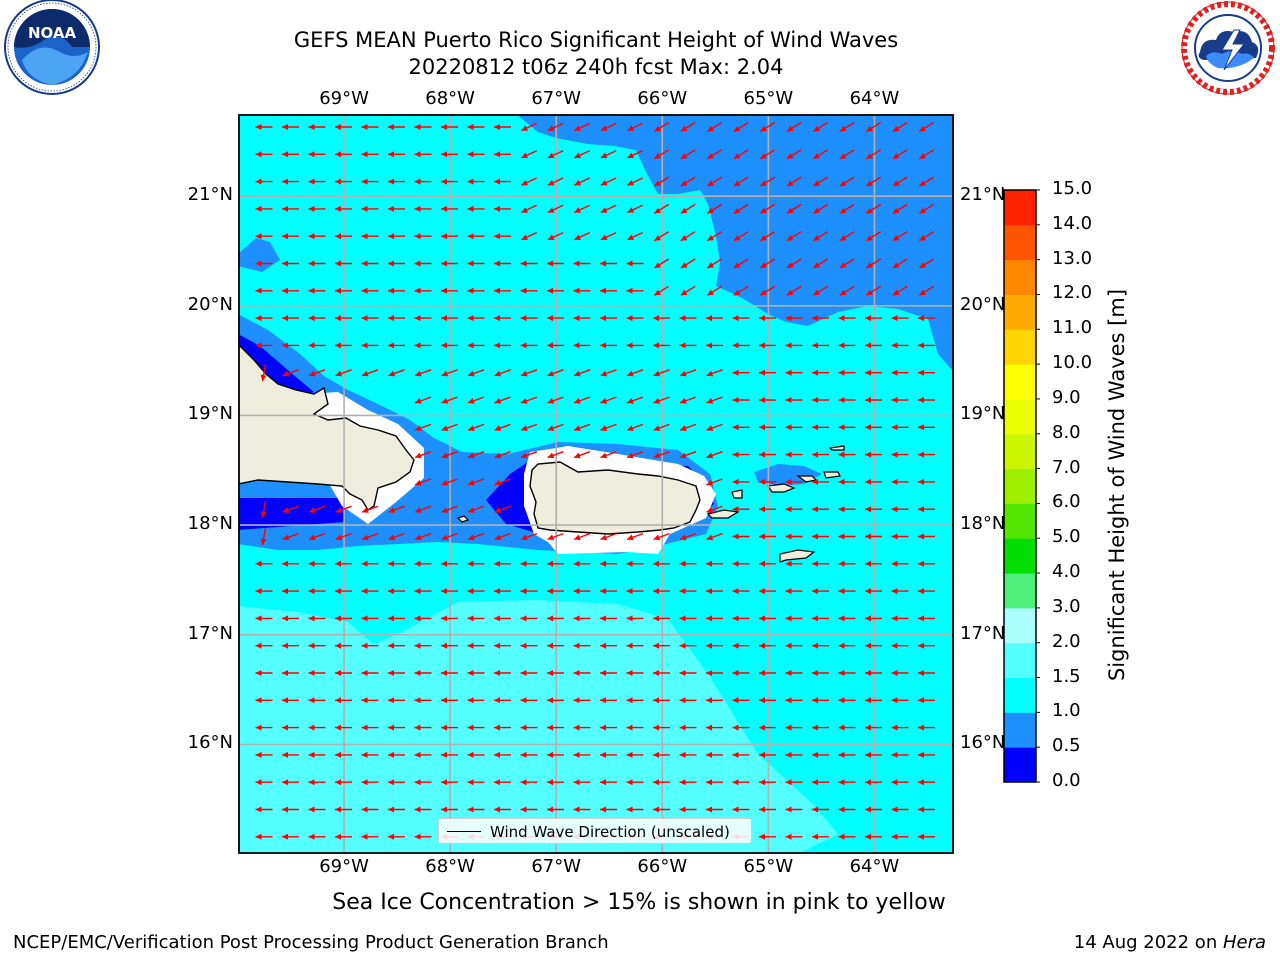  What do you see at coordinates (781, 488) in the screenshot?
I see `land-st-thomas` at bounding box center [781, 488].